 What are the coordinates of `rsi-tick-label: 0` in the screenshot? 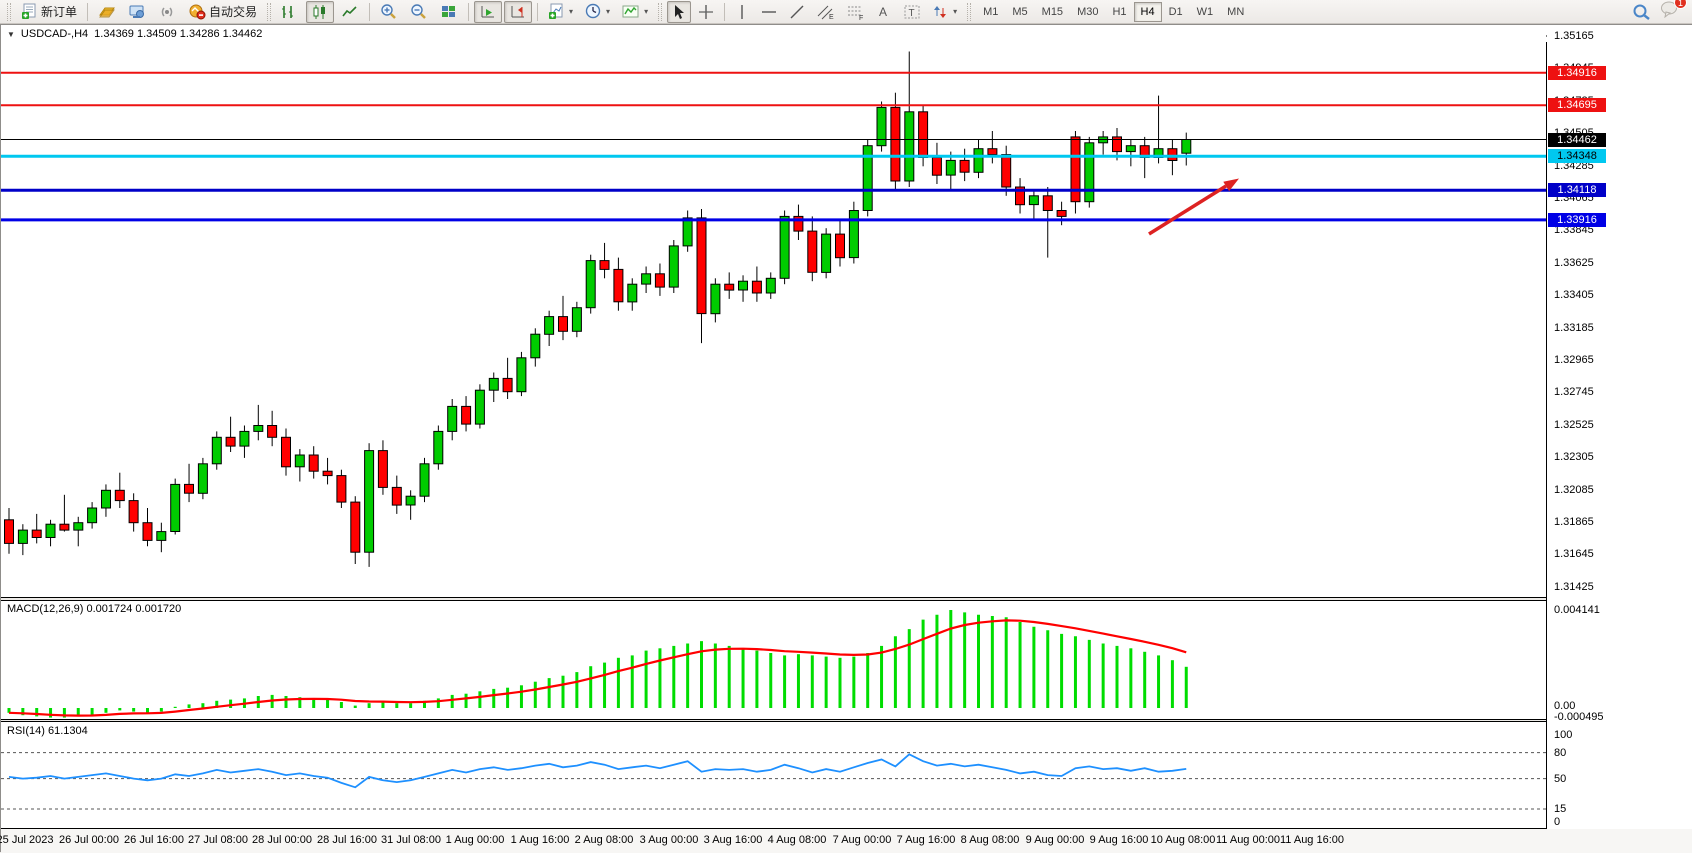 It's located at (1557, 822).